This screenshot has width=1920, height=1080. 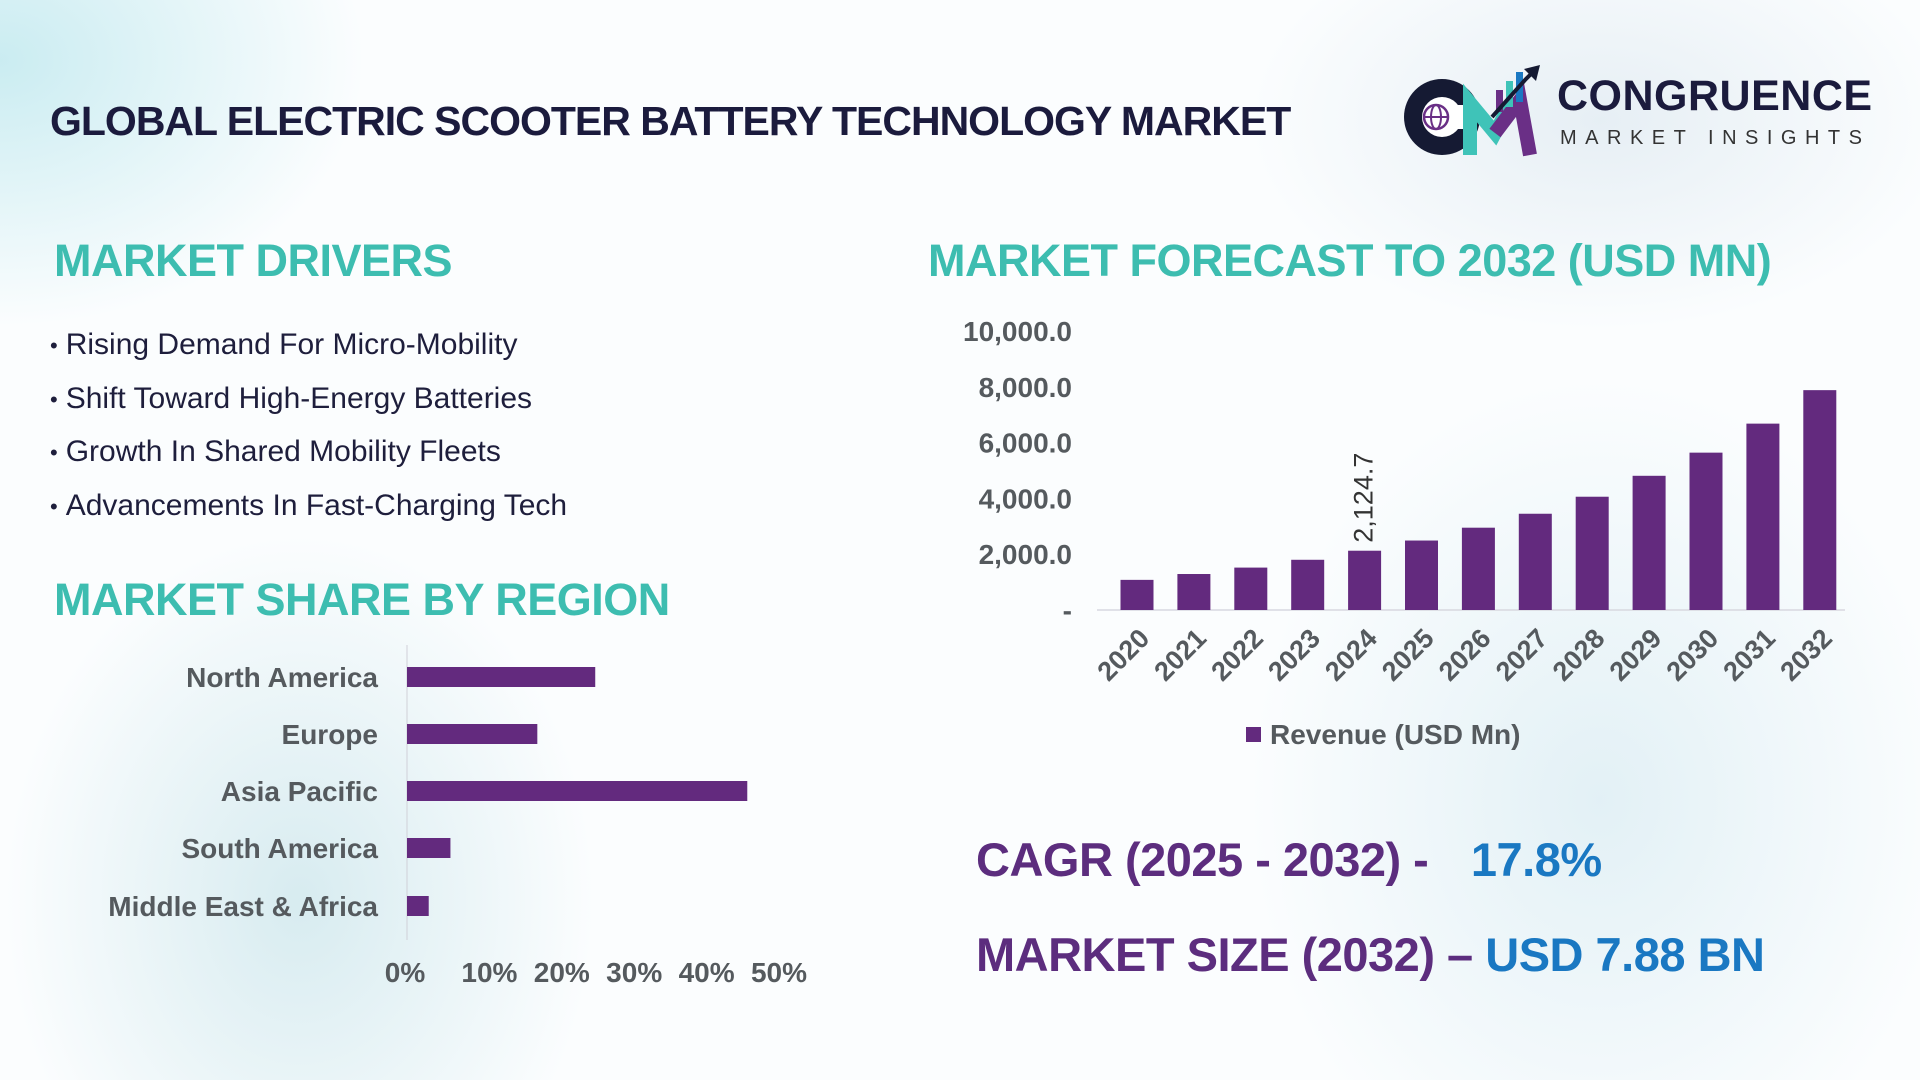 I want to click on driver-item: • Growth In Shared Mobility Fleets, so click(x=275, y=451).